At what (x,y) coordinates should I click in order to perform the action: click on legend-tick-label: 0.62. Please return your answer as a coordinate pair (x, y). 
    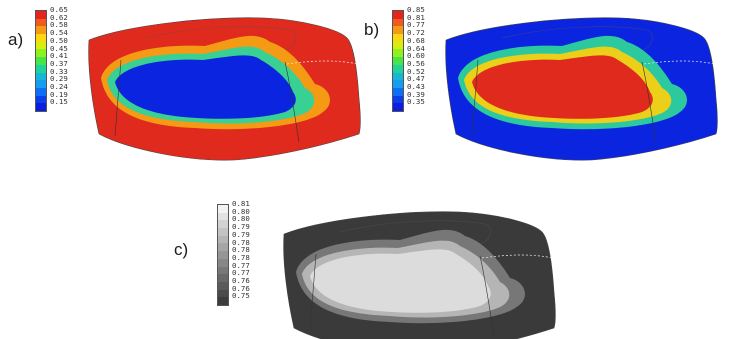
    Looking at the image, I should click on (59, 17).